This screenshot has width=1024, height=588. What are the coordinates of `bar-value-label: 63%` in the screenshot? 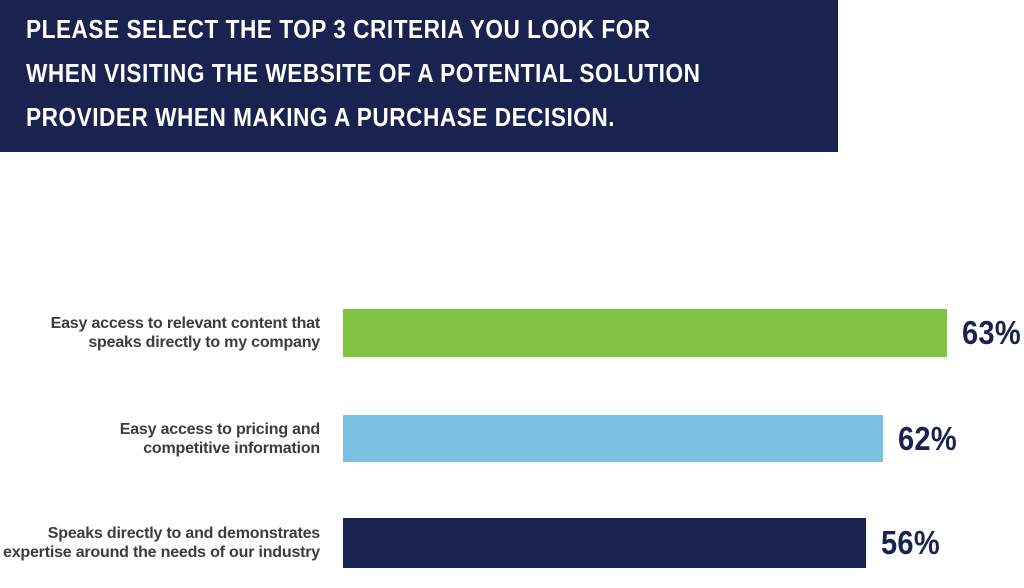 It's located at (991, 332).